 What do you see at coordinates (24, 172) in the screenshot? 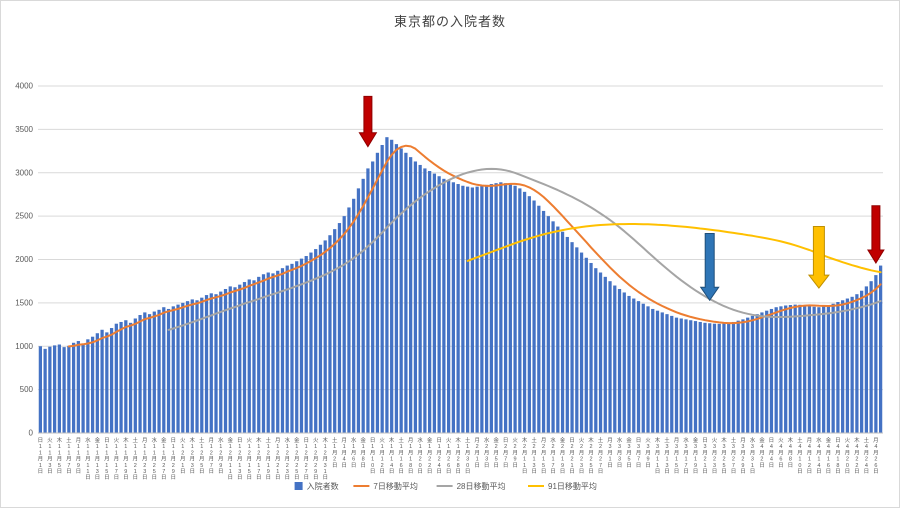
I see `y-tick-label: 3000` at bounding box center [24, 172].